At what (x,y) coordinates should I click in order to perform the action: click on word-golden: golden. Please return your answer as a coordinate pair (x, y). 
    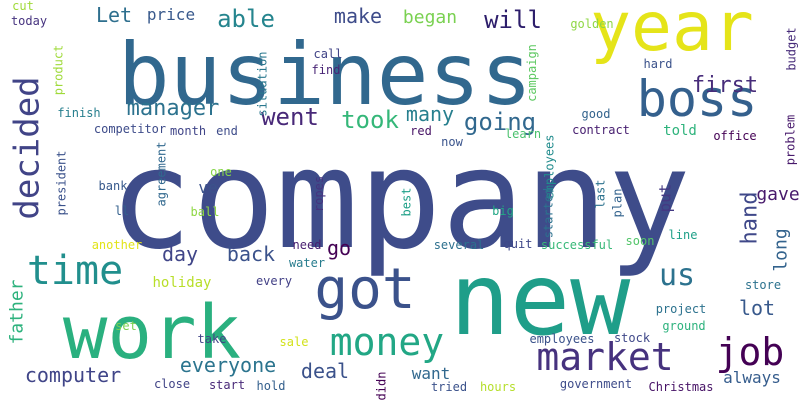
    Looking at the image, I should click on (592, 24).